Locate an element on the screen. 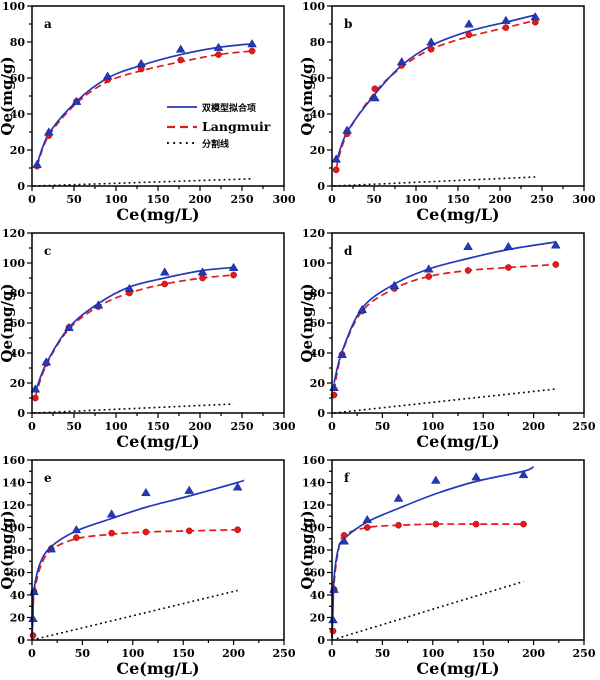  y-tick-label: 100 is located at coordinates (13, 6).